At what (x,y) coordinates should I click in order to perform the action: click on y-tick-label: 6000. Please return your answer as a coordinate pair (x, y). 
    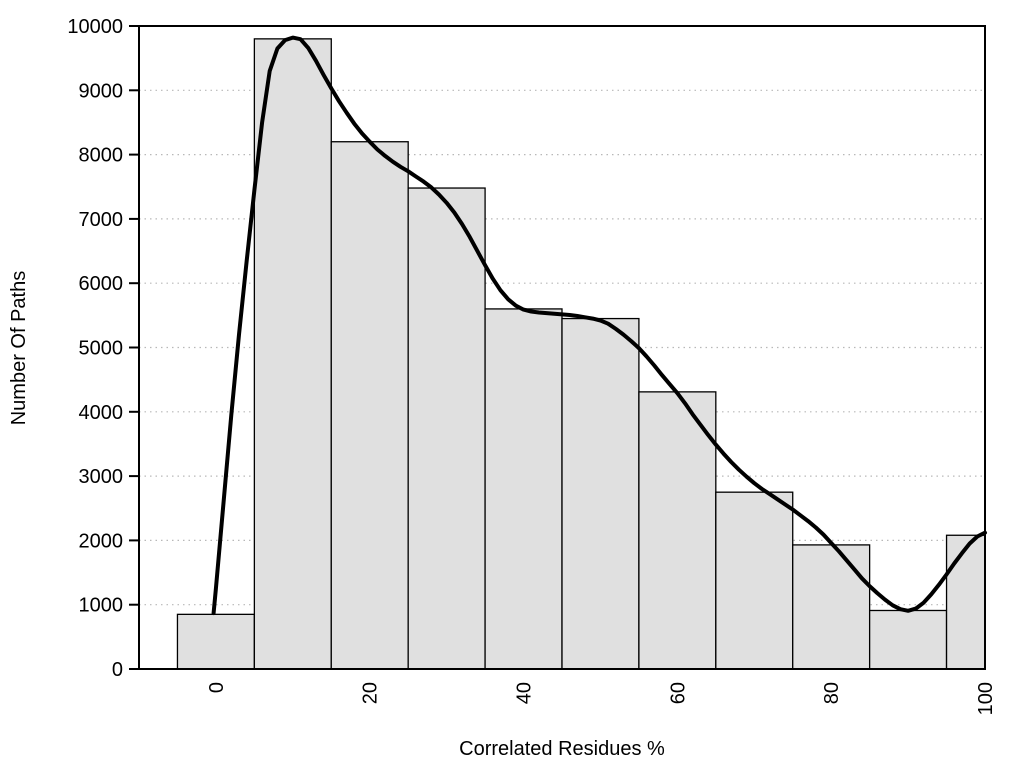
    Looking at the image, I should click on (101, 284).